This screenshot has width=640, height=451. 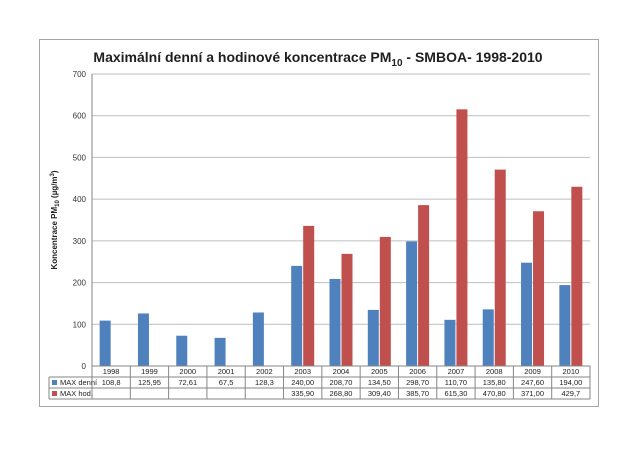 I want to click on data-label: 108,8, so click(x=111, y=382).